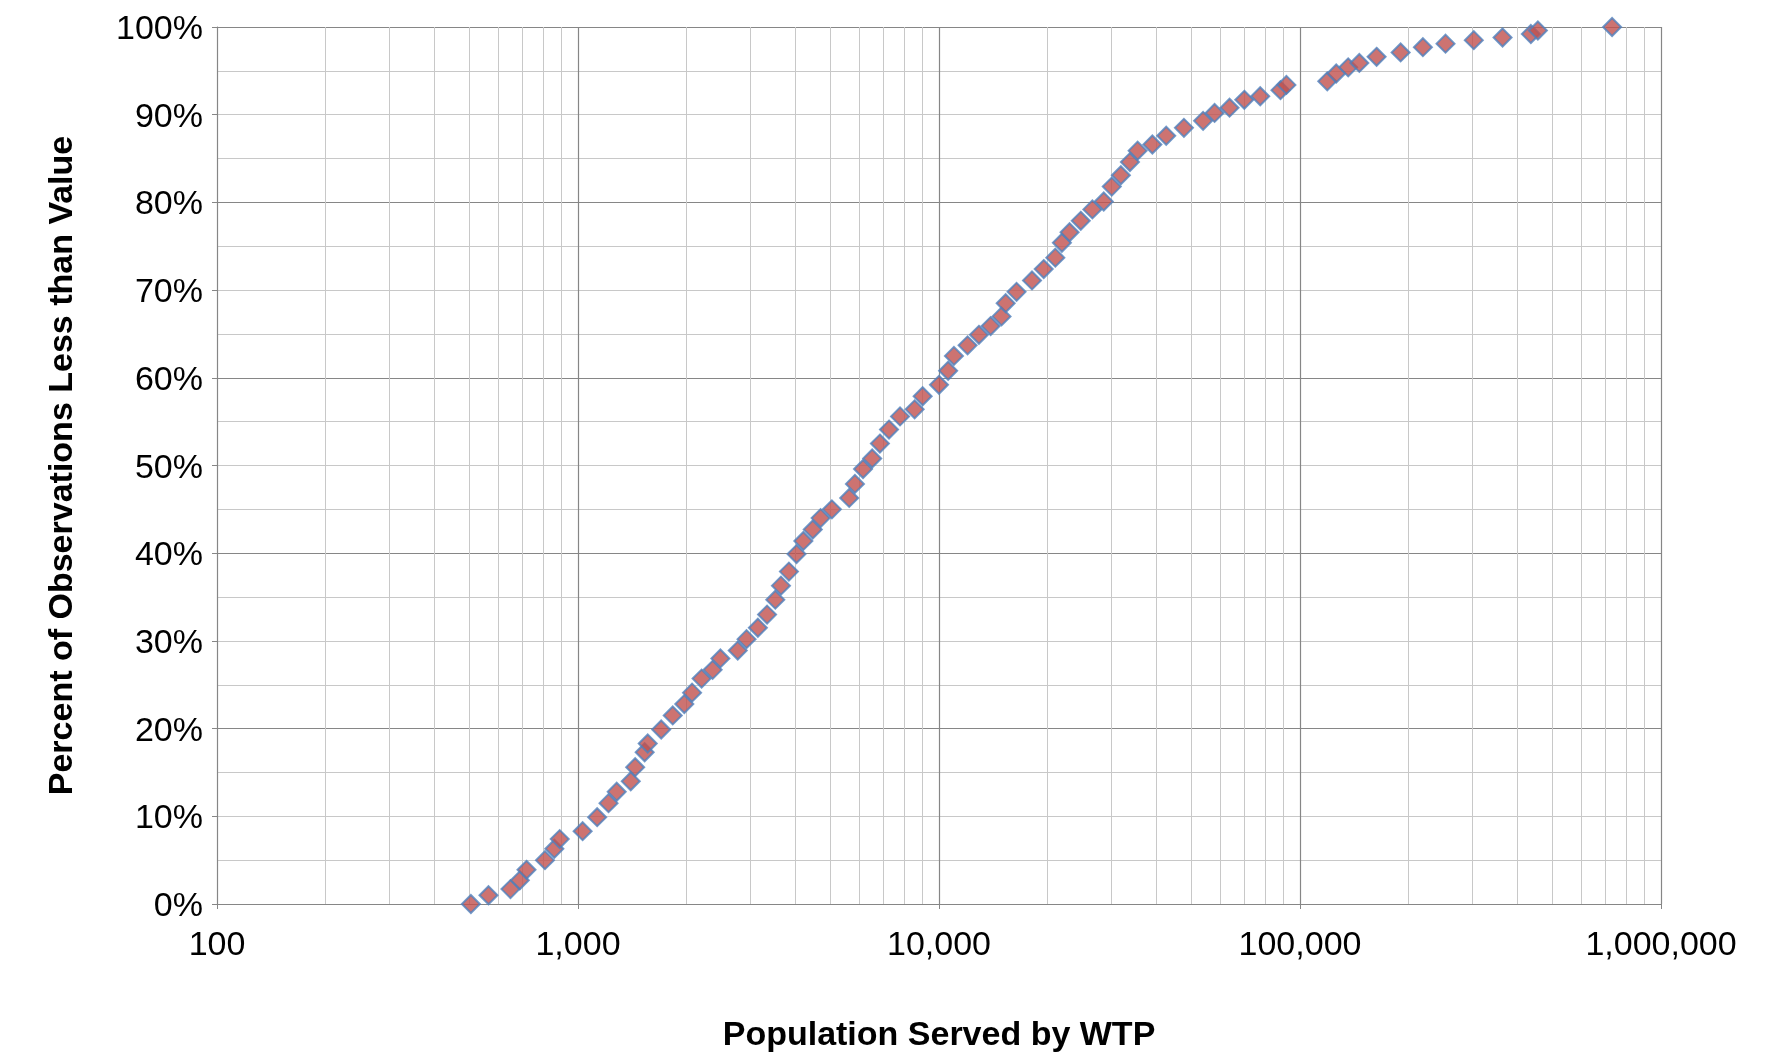 Image resolution: width=1775 pixels, height=1055 pixels. What do you see at coordinates (939, 943) in the screenshot?
I see `x-tick-label: 10,000` at bounding box center [939, 943].